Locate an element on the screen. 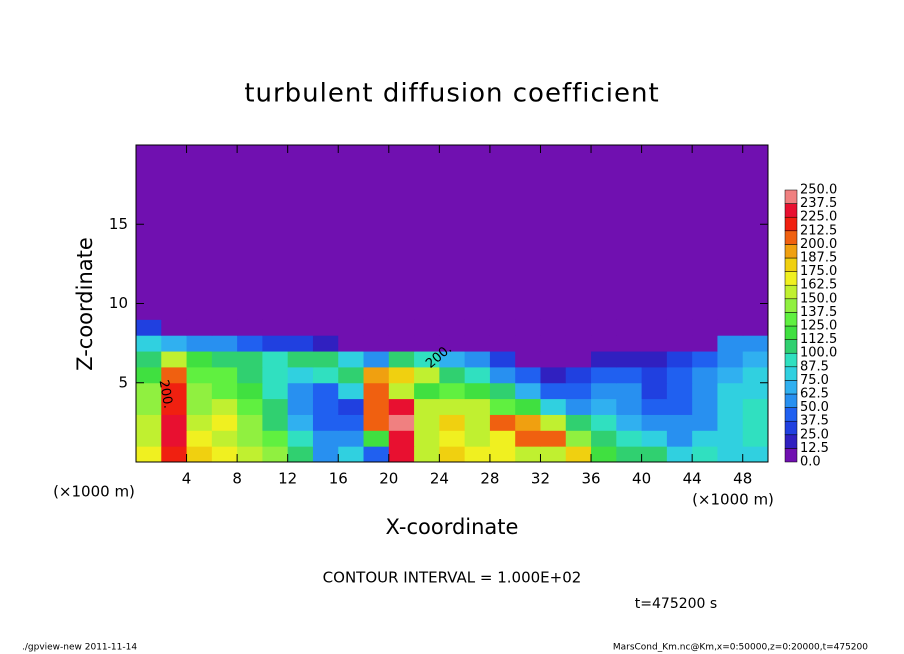  colorbar-label: 175.0 is located at coordinates (818, 271).